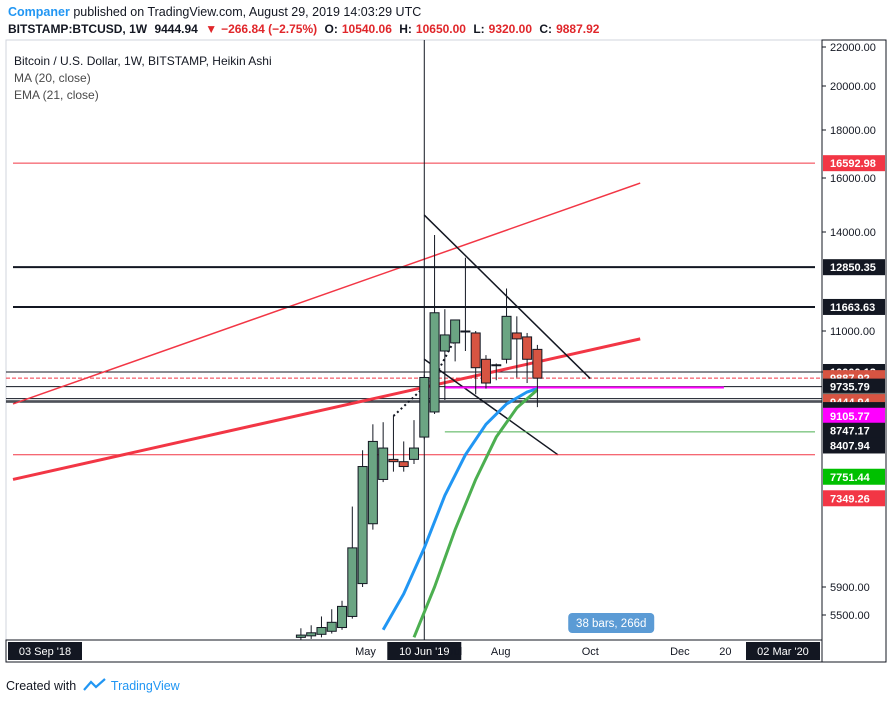 The width and height of the screenshot is (893, 703). I want to click on range-measure-badge, so click(611, 623).